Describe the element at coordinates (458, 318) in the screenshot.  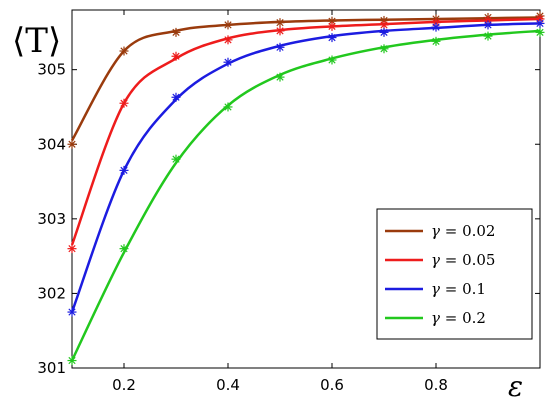
I see `legend-label-3: γ = 0.2` at that location.